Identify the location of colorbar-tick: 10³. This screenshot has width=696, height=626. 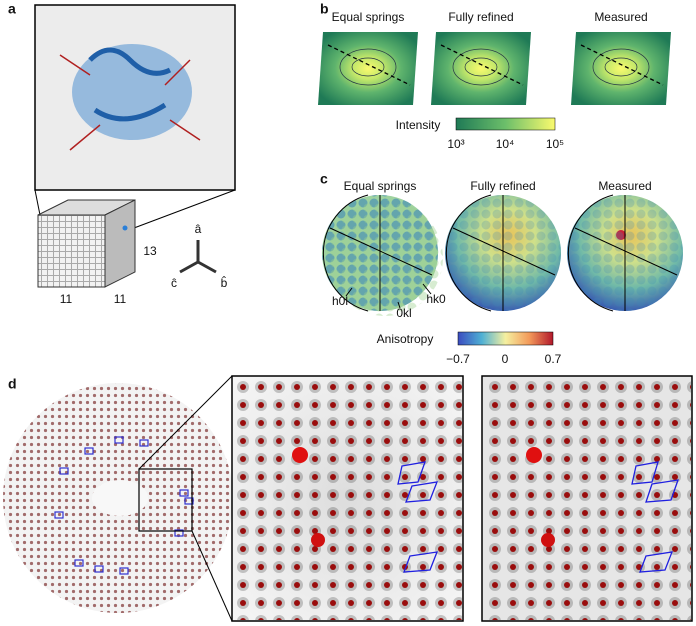
(455, 144).